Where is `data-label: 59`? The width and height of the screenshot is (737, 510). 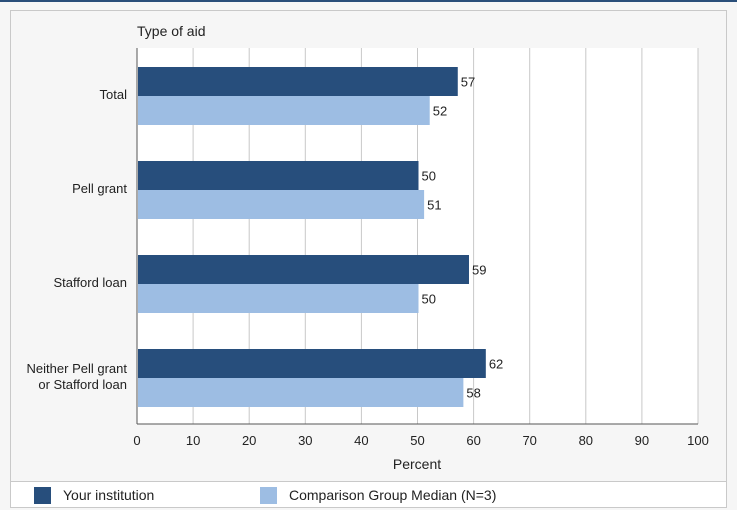 data-label: 59 is located at coordinates (479, 270).